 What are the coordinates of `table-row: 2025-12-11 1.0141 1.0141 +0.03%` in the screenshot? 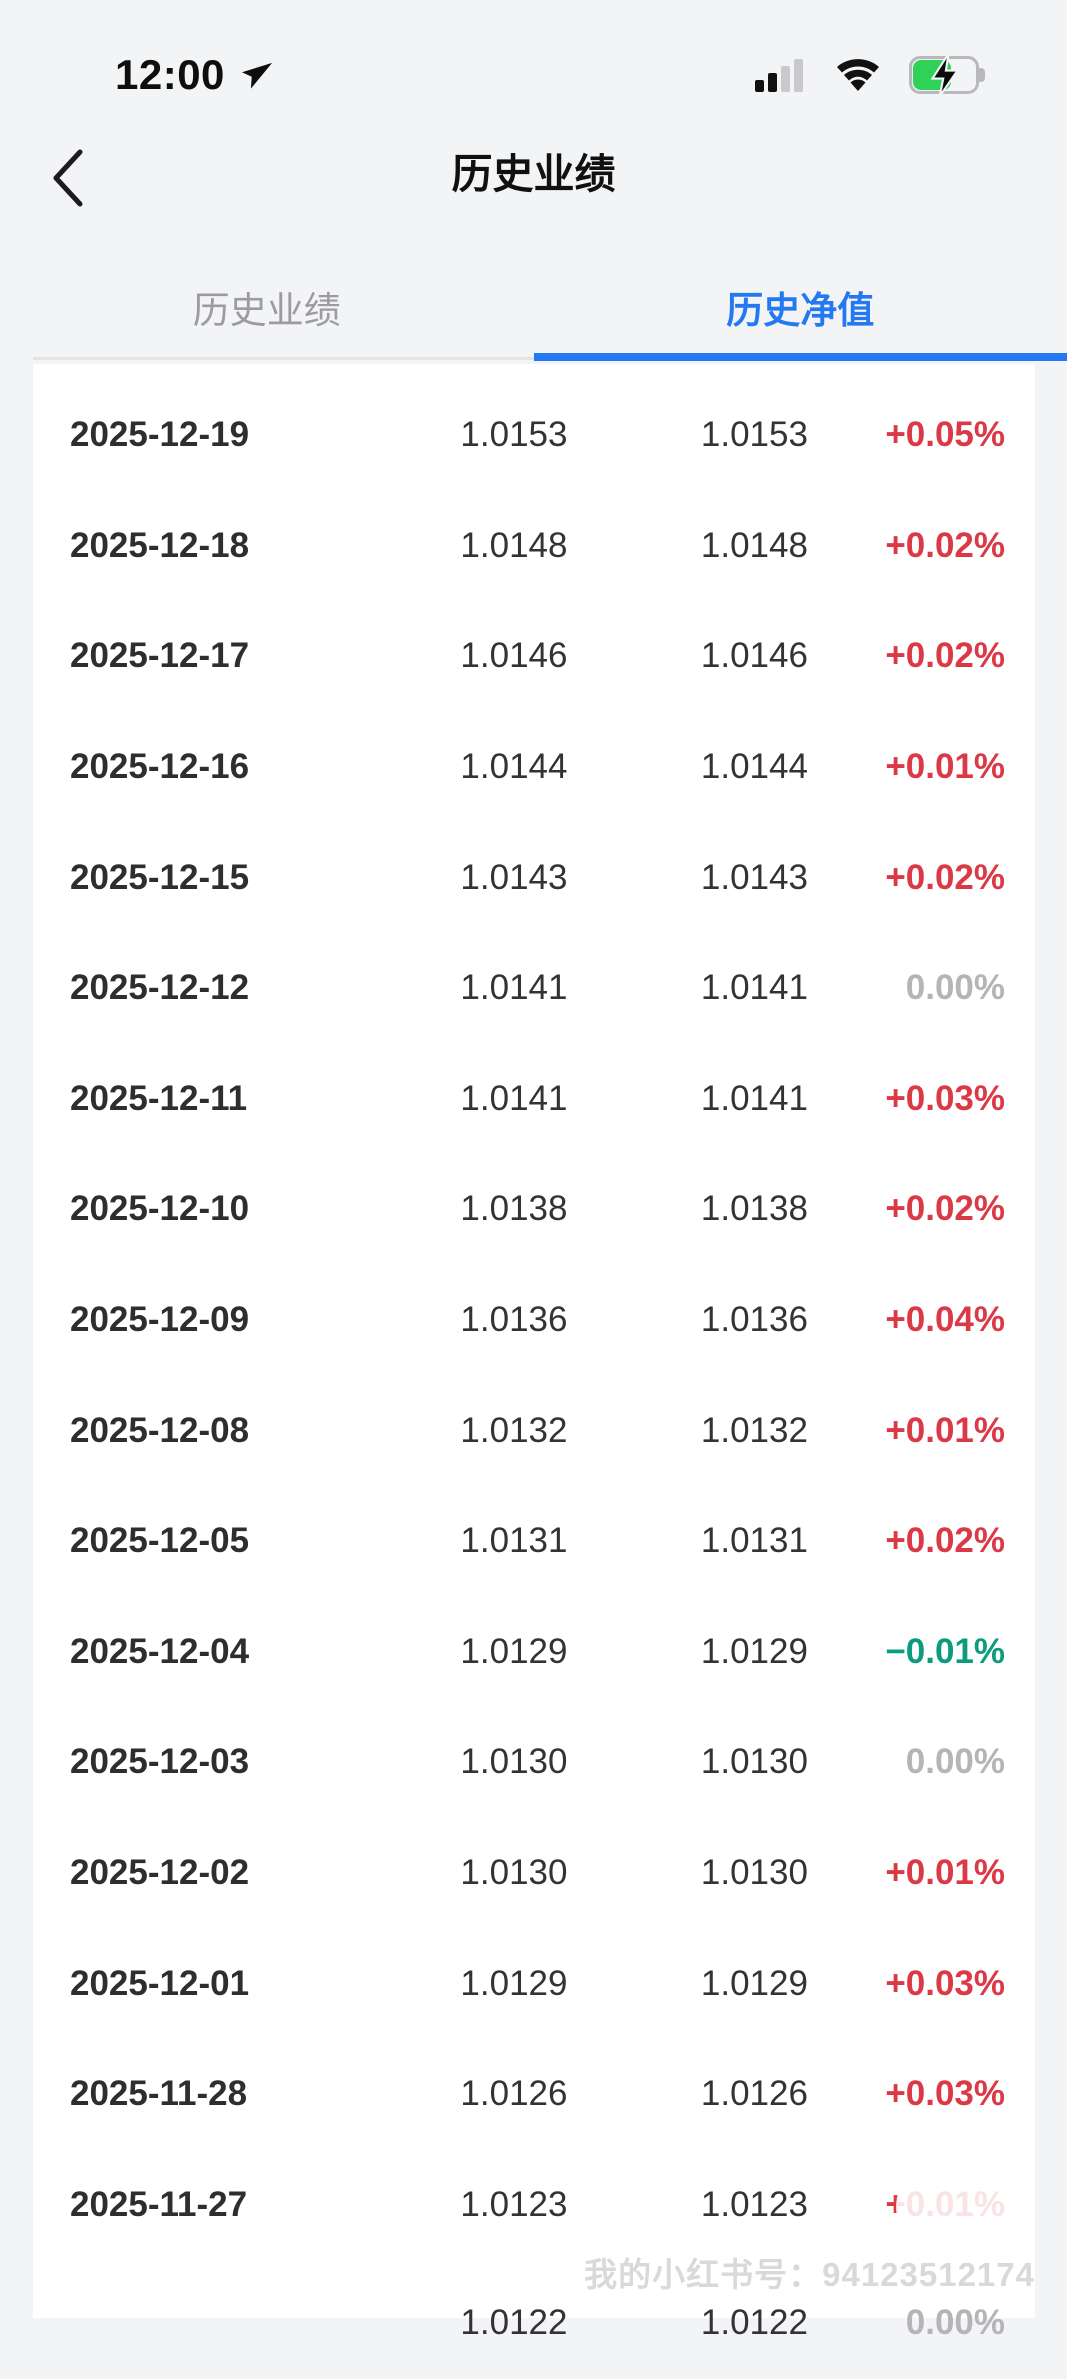 It's located at (534, 1099).